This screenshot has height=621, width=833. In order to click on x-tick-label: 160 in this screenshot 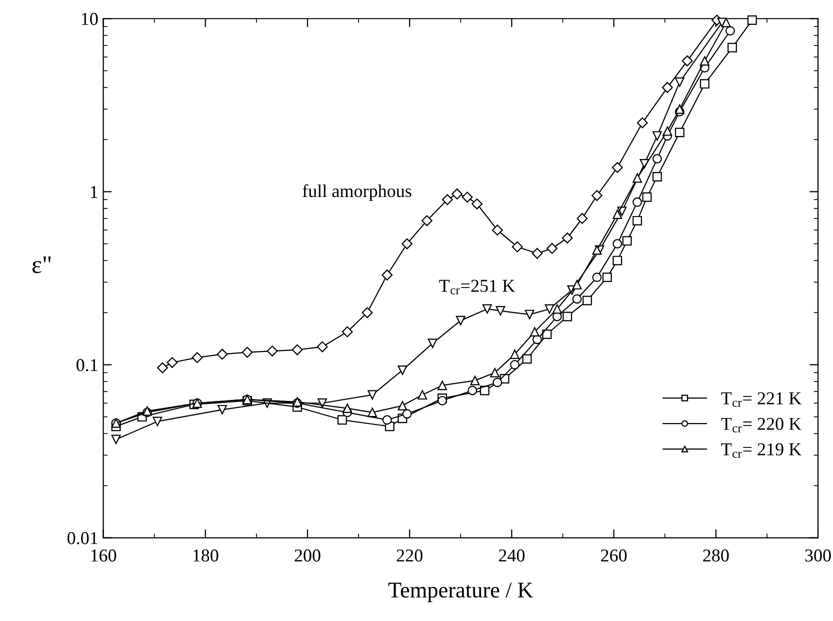, I will do `click(103, 555)`.